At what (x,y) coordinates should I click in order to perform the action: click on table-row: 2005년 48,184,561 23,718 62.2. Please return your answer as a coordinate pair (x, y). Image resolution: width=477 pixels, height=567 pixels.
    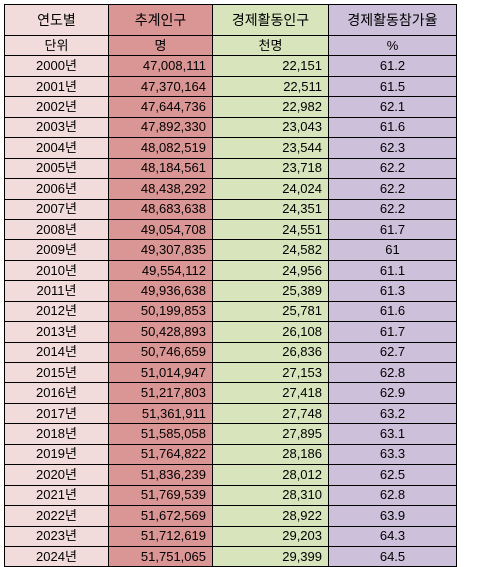
    Looking at the image, I should click on (230, 168).